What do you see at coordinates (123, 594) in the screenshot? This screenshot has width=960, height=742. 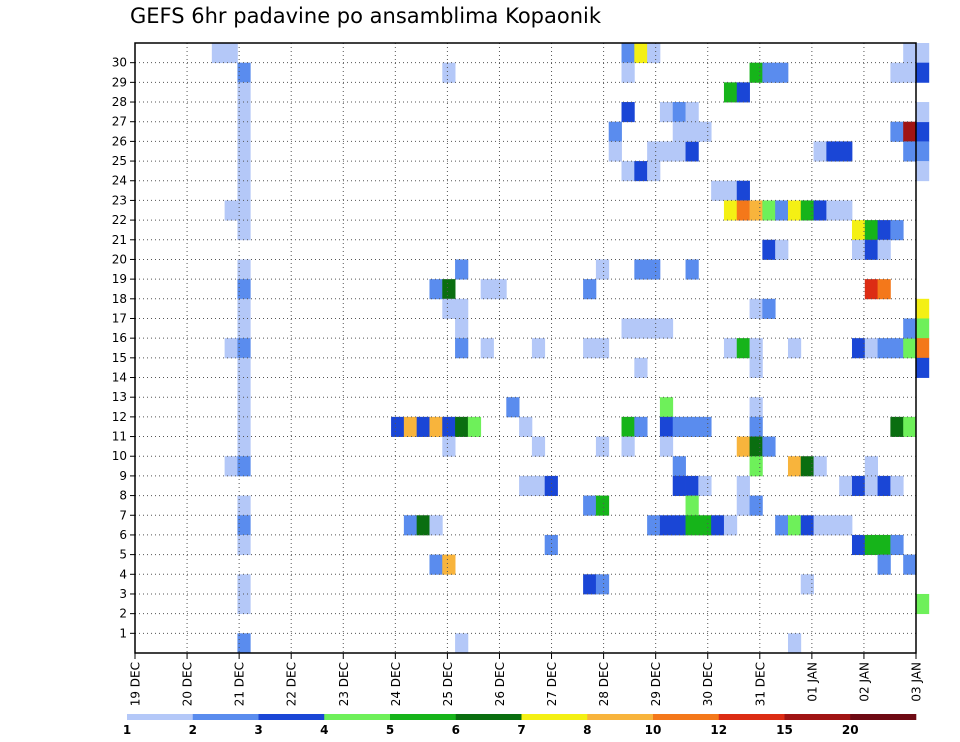 I see `y-tick-label: 3` at bounding box center [123, 594].